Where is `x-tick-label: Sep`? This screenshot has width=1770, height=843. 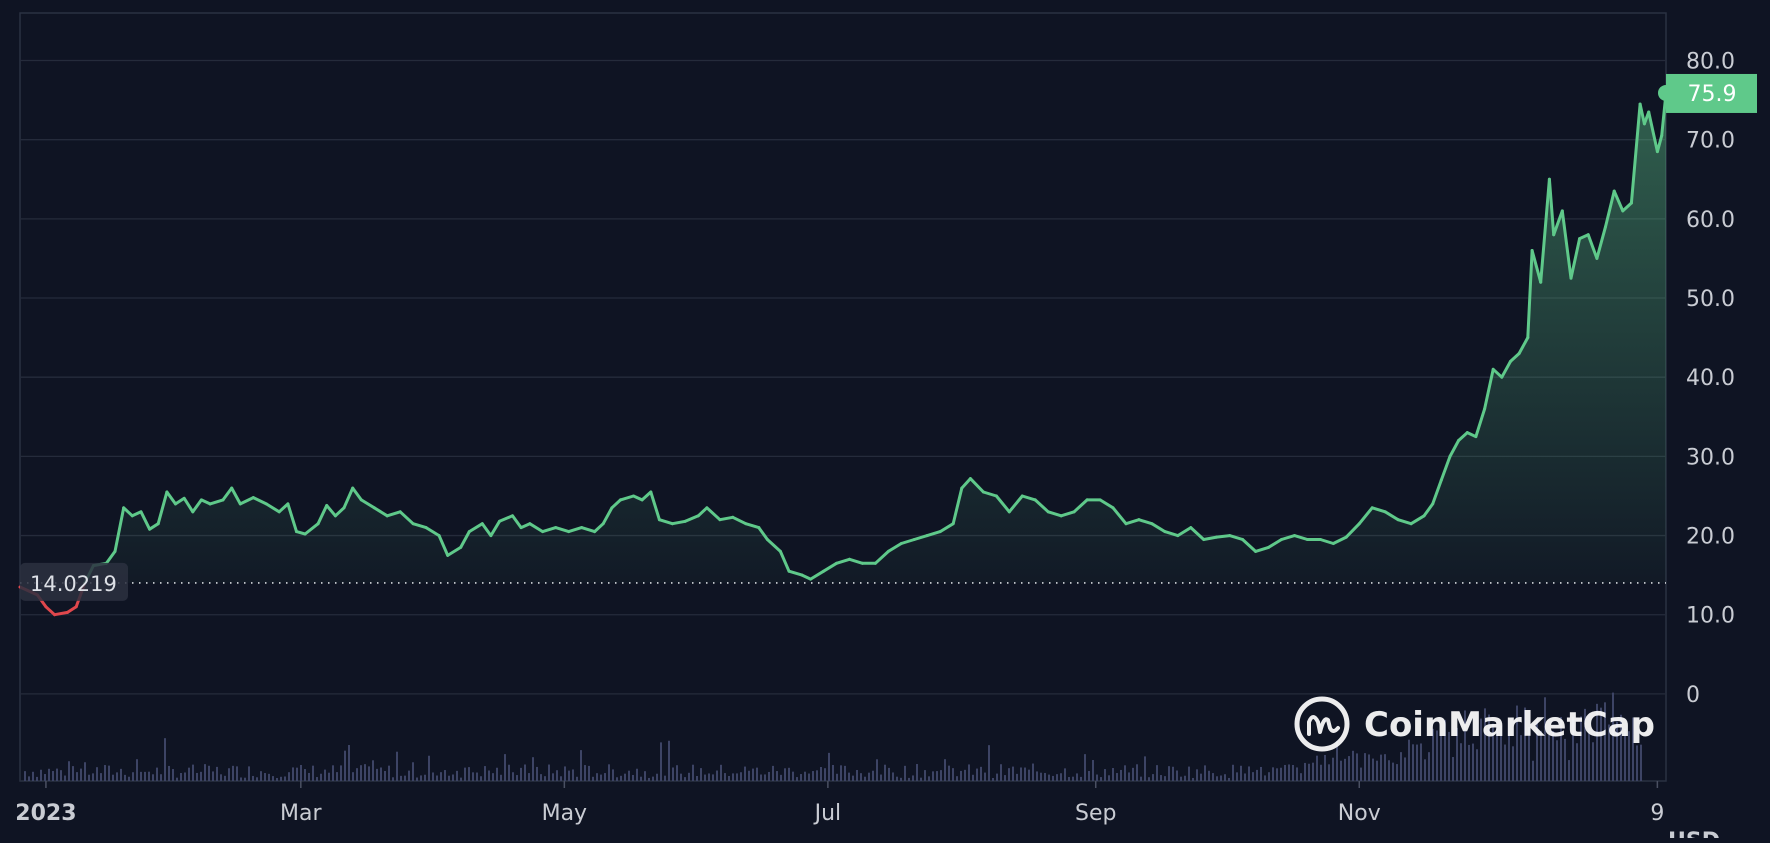
x-tick-label: Sep is located at coordinates (1095, 813).